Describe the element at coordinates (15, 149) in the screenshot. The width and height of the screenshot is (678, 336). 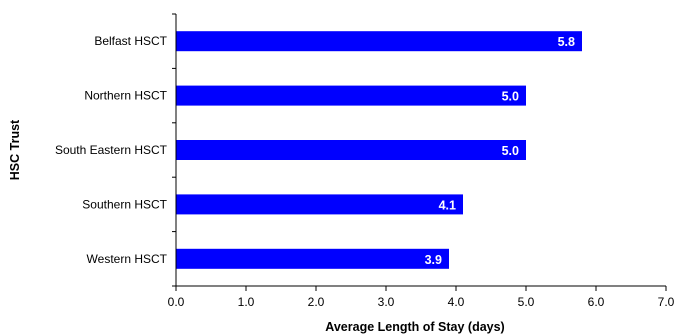
I see `y-axis-title: HSC Trust` at that location.